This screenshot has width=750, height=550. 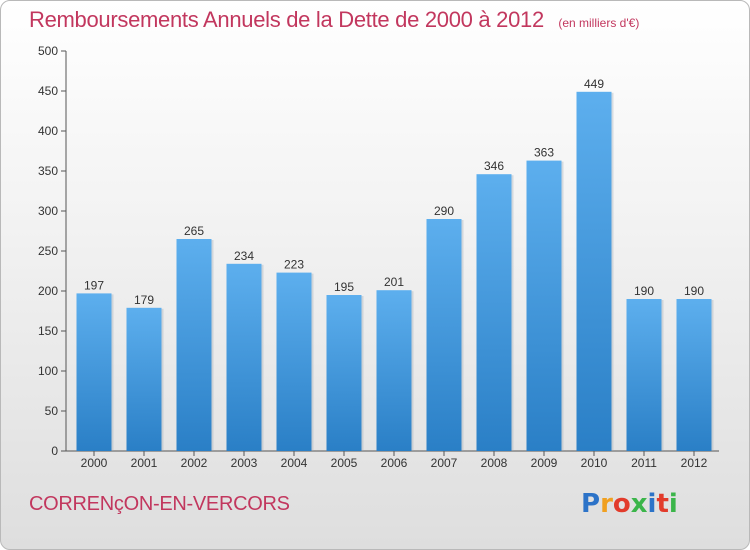 I want to click on x-tick-label: 2009, so click(x=544, y=463).